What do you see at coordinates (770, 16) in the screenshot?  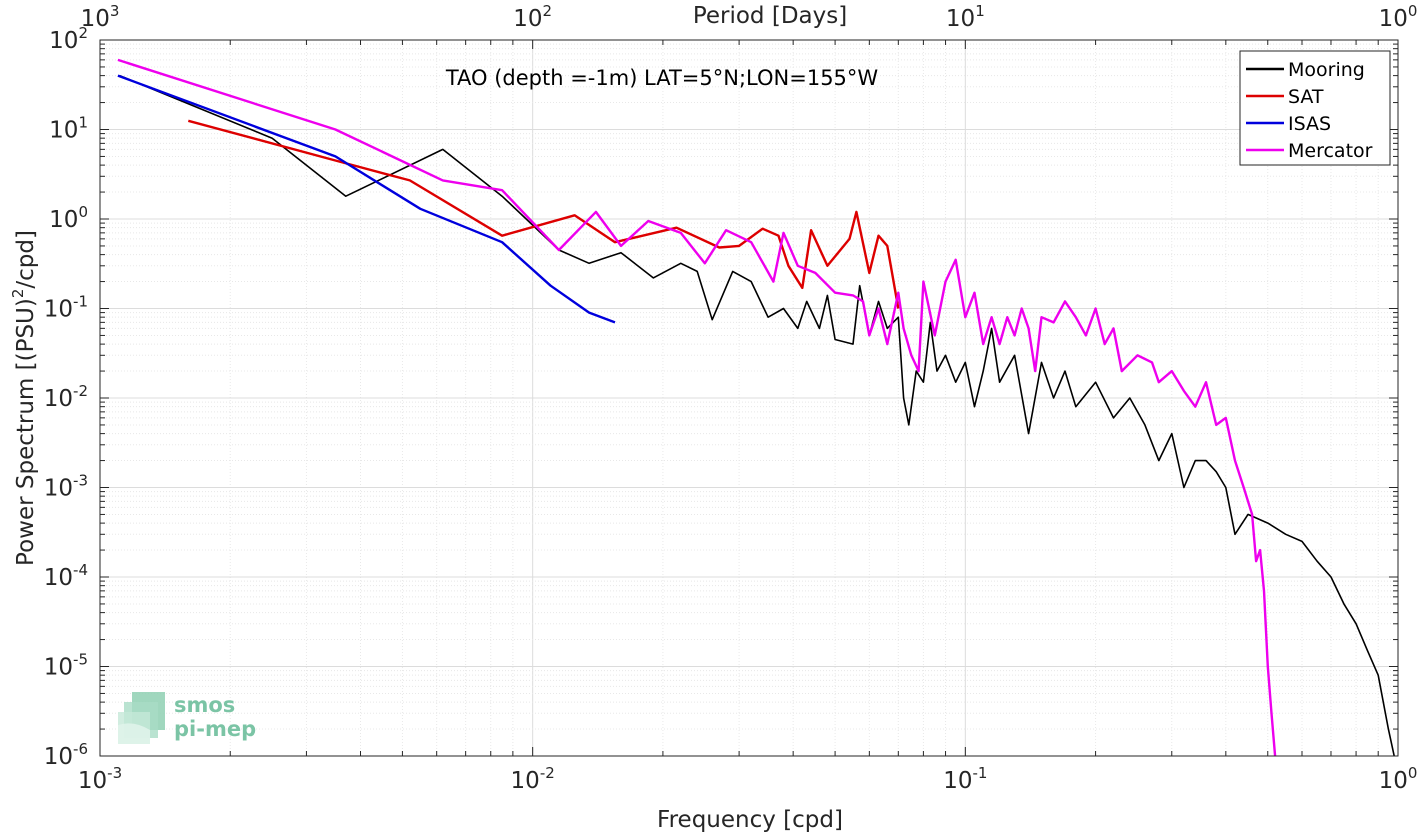 I see `top-axis-label: Period [Days]` at bounding box center [770, 16].